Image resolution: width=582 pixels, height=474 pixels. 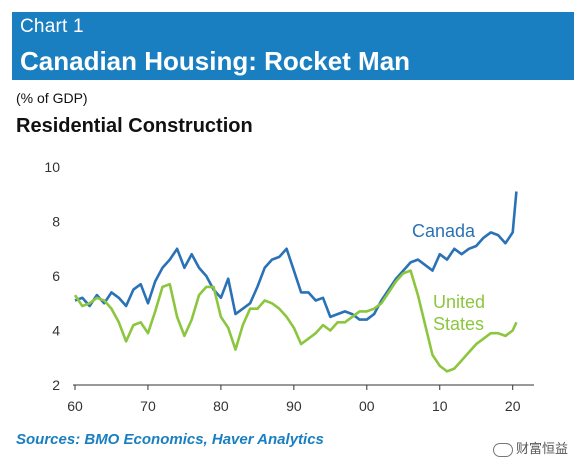 I want to click on x-tick-label: 00, so click(x=367, y=406).